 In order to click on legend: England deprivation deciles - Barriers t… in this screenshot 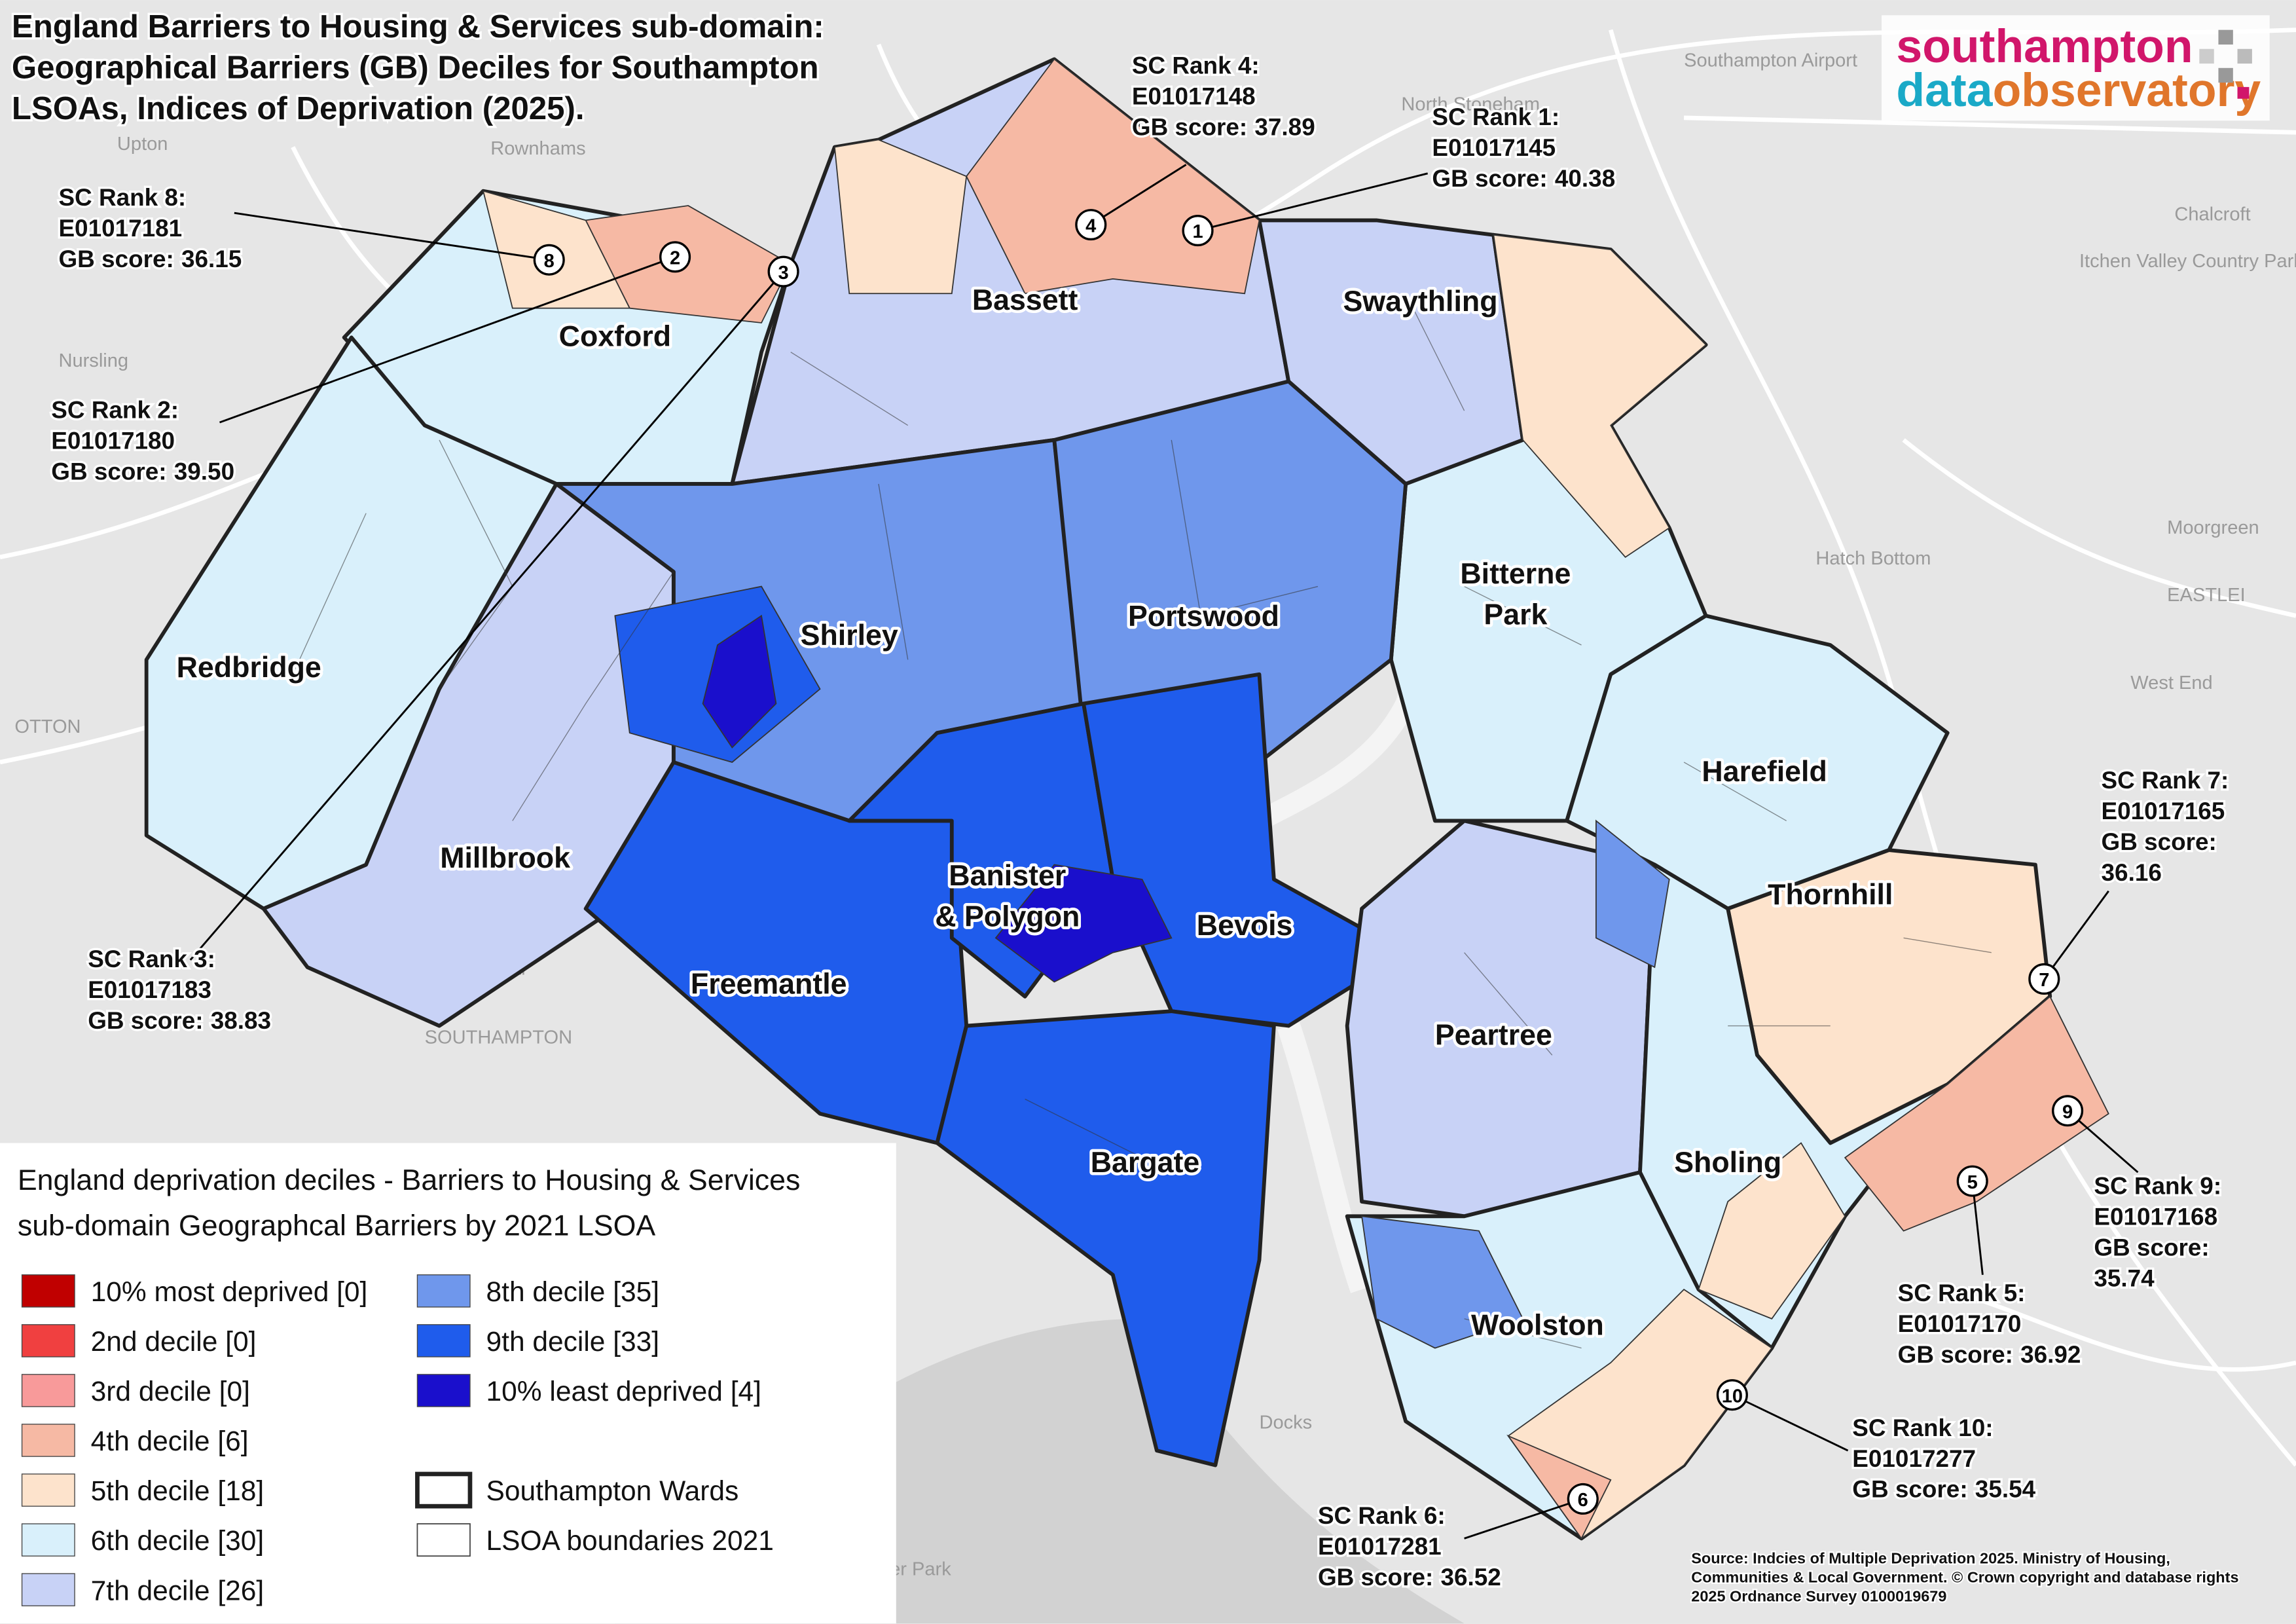, I will do `click(448, 1383)`.